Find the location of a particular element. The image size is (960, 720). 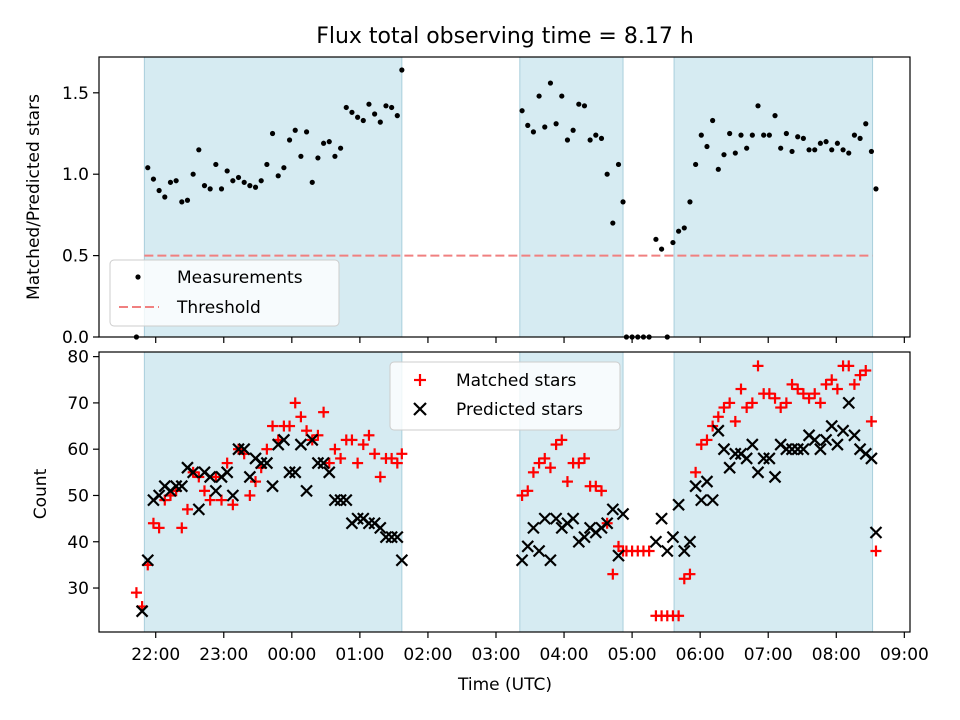

x-tick-label: 03:00 is located at coordinates (495, 655).